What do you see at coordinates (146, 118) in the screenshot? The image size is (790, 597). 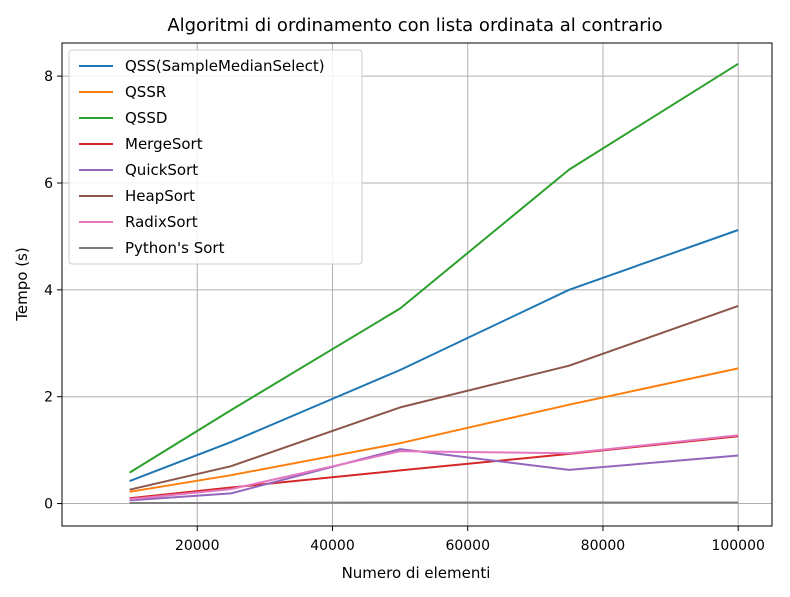 I see `legend-label: QSSD` at bounding box center [146, 118].